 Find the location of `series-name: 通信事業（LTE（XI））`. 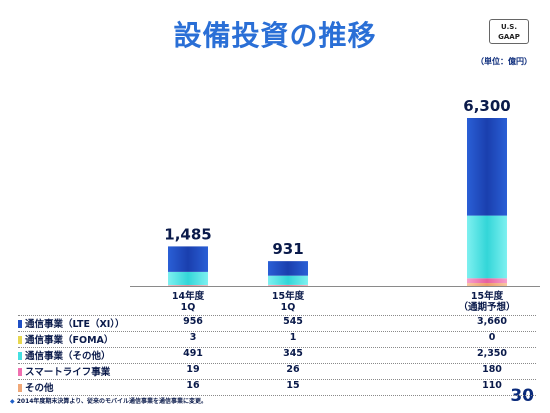

series-name: 通信事業（LTE（XI）） is located at coordinates (75, 324).